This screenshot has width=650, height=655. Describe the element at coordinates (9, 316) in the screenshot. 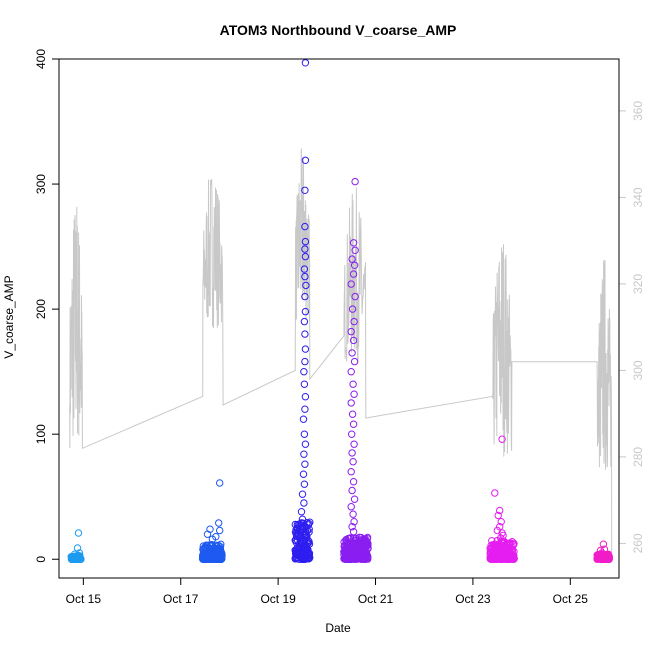

I see `y-axis-title: V_coarse_AMP` at that location.